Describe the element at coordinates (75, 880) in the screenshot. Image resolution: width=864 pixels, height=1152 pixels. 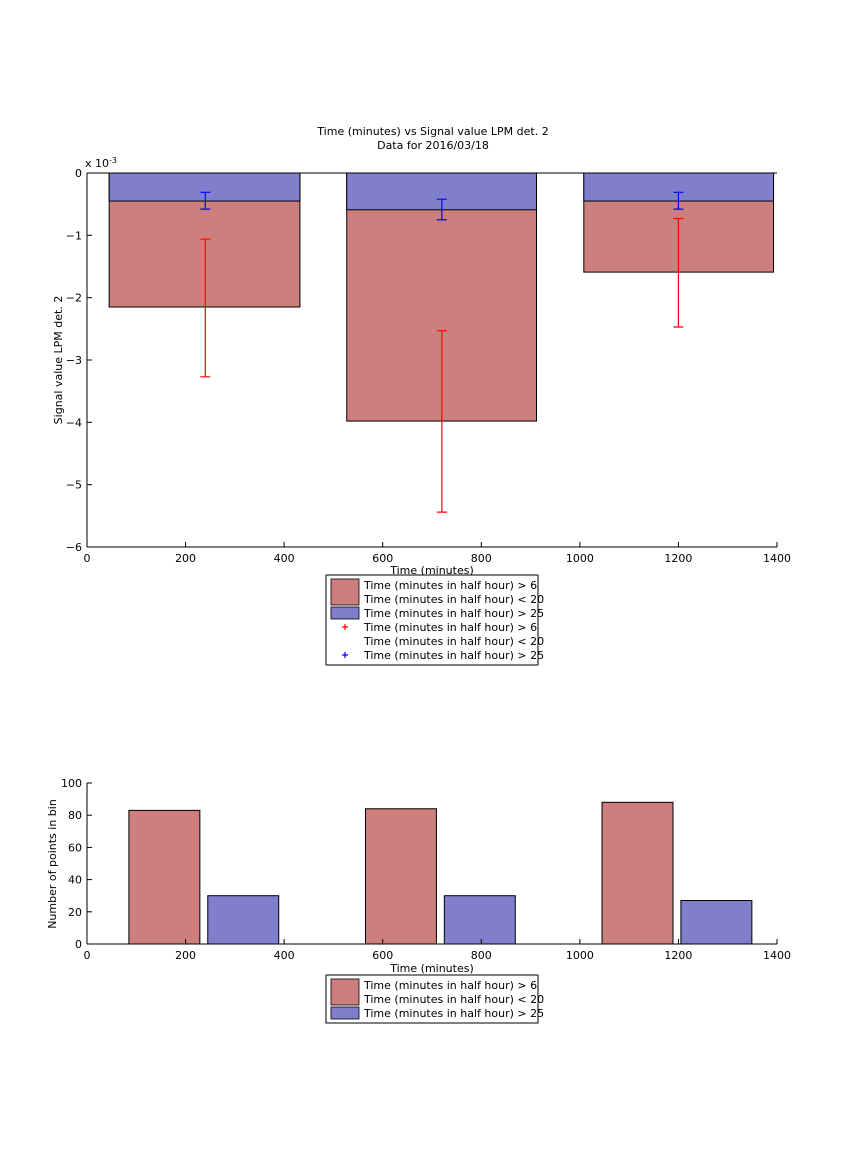
I see `y-tick-label: 40` at that location.